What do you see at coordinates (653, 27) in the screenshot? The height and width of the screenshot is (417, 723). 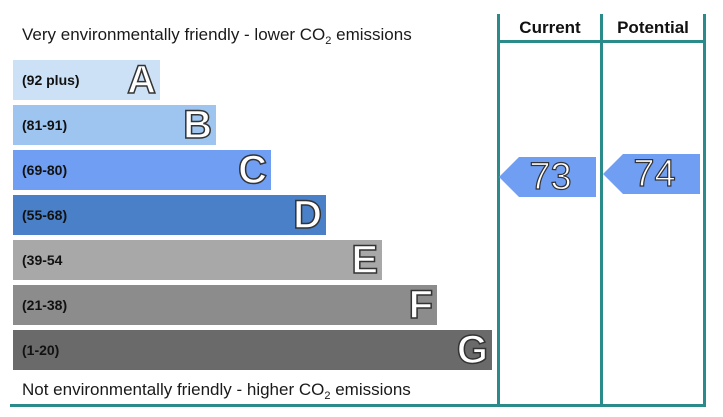 I see `potential-column-header: Potential` at bounding box center [653, 27].